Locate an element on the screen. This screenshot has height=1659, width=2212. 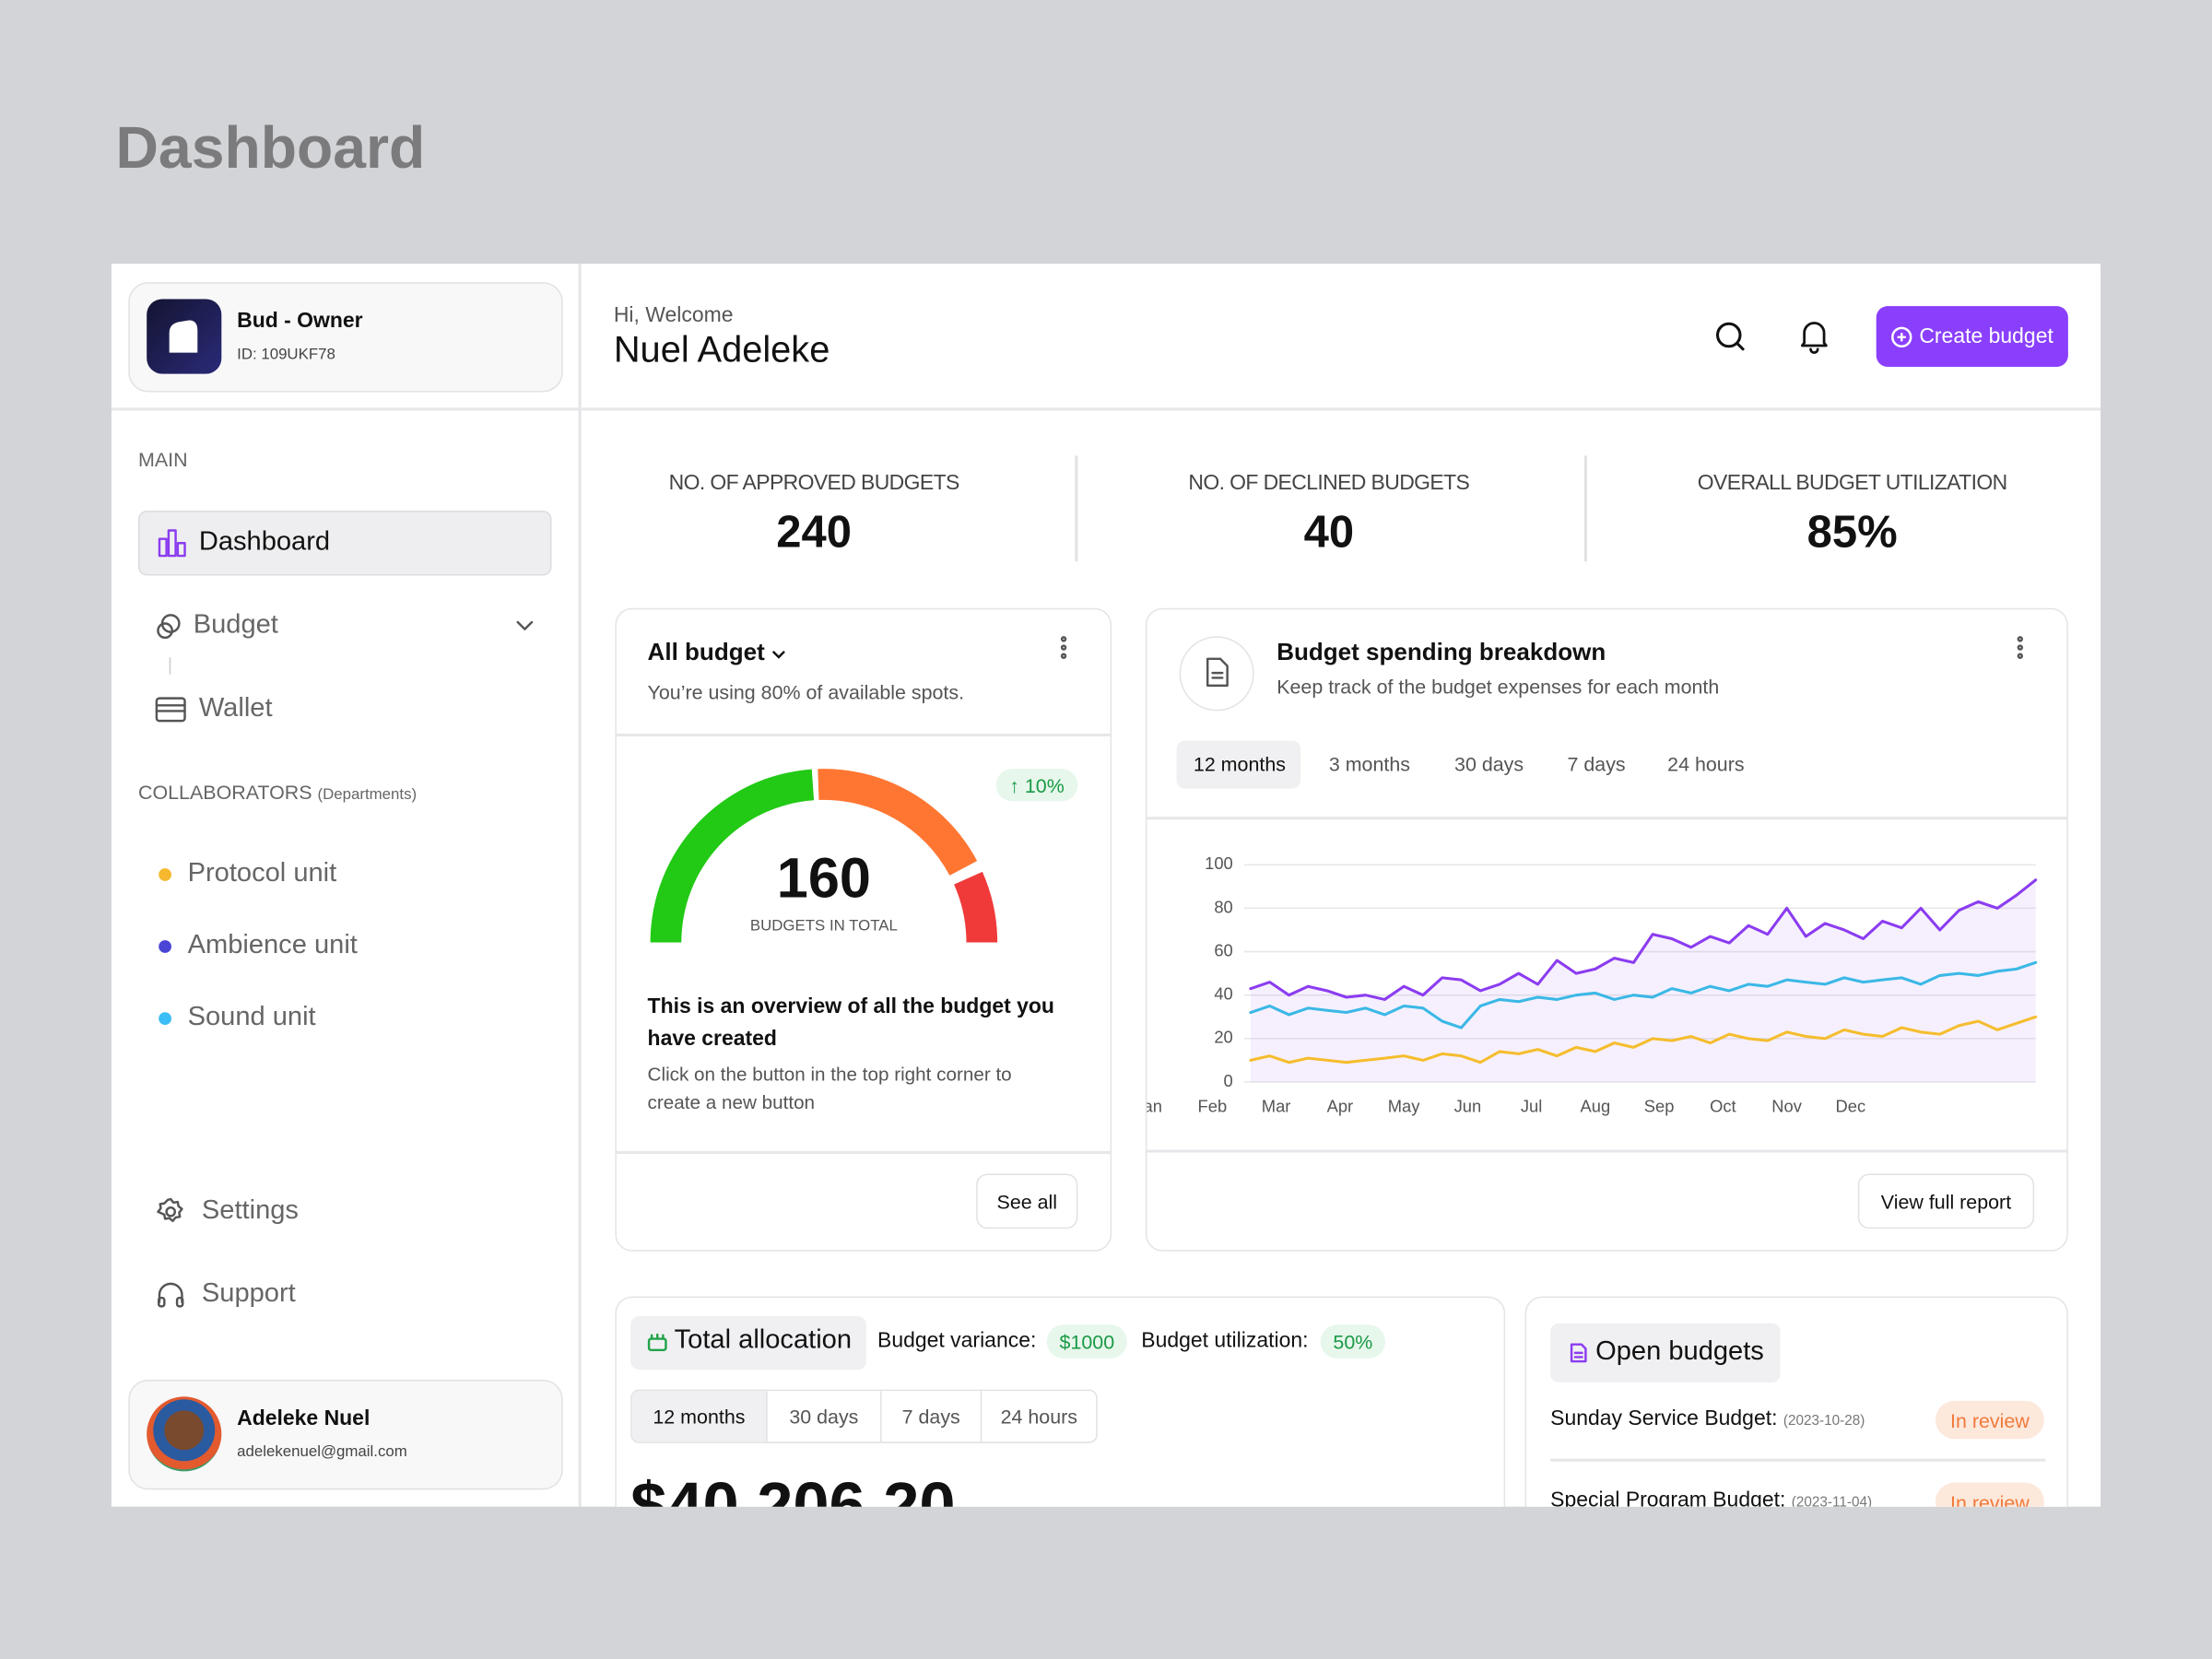
section-label-text: COLLABORATORS is located at coordinates (224, 792).